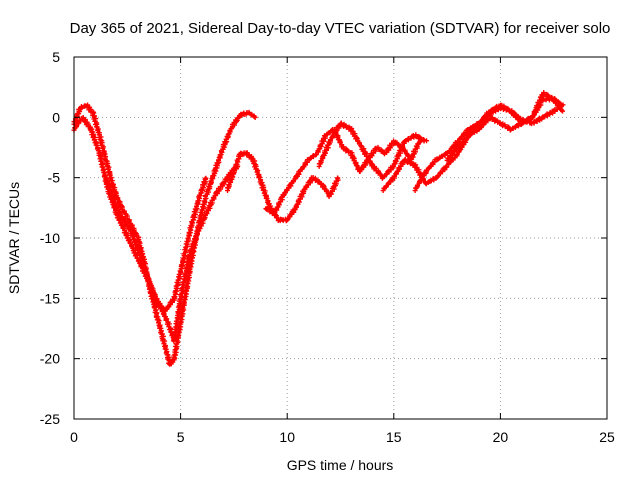 Image resolution: width=640 pixels, height=480 pixels. I want to click on x-tick-label: 25, so click(607, 437).